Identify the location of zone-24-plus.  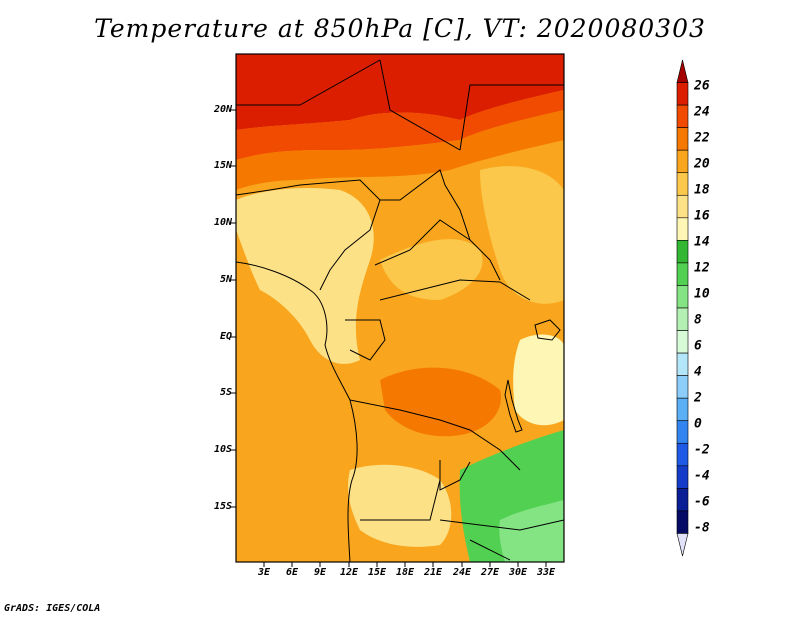
(400, 92).